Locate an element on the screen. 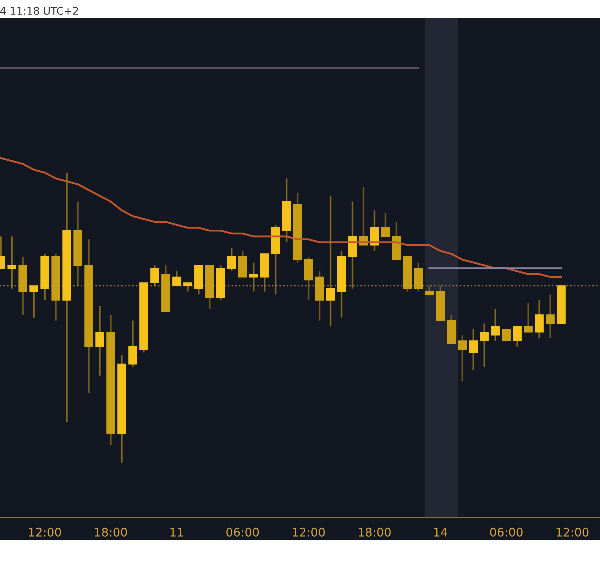 The height and width of the screenshot is (566, 600). text: 4 11:18 UTC+2 is located at coordinates (39, 11).